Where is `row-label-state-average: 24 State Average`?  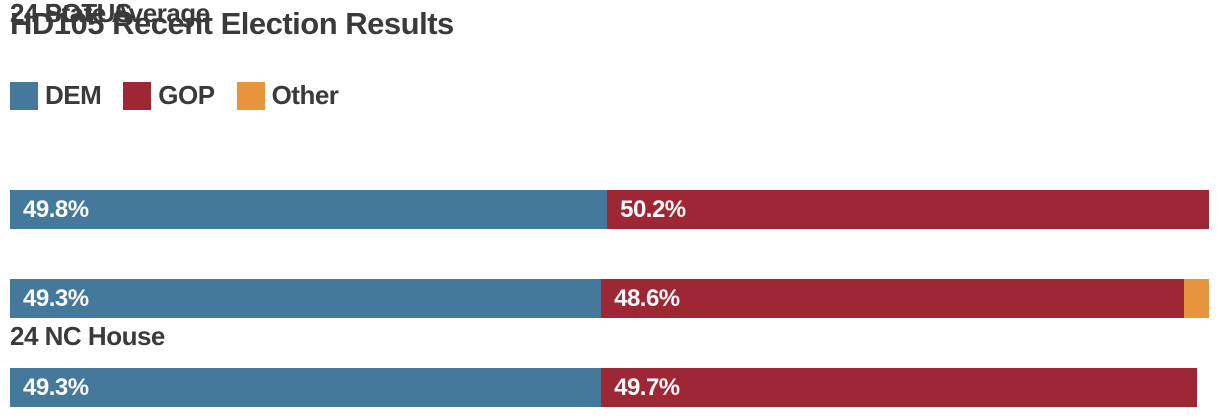
row-label-state-average: 24 State Average is located at coordinates (110, 14).